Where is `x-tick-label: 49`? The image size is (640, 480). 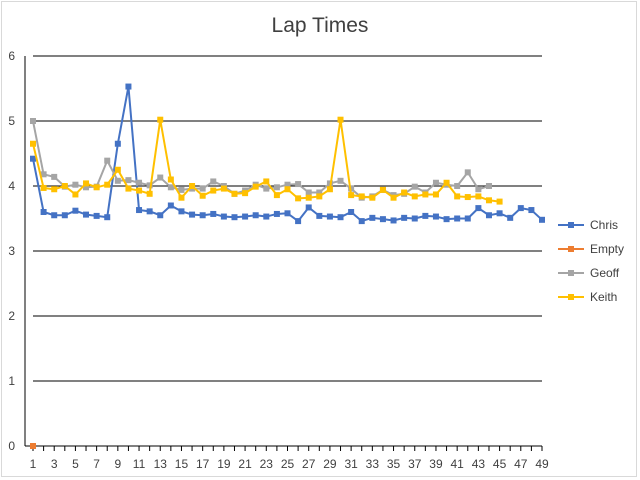
x-tick-label: 49 is located at coordinates (542, 464).